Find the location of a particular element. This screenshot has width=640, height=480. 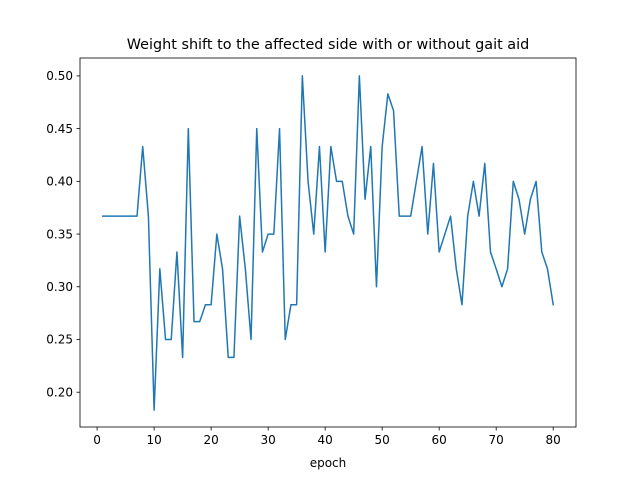

x-tick-label: 80 is located at coordinates (553, 440).